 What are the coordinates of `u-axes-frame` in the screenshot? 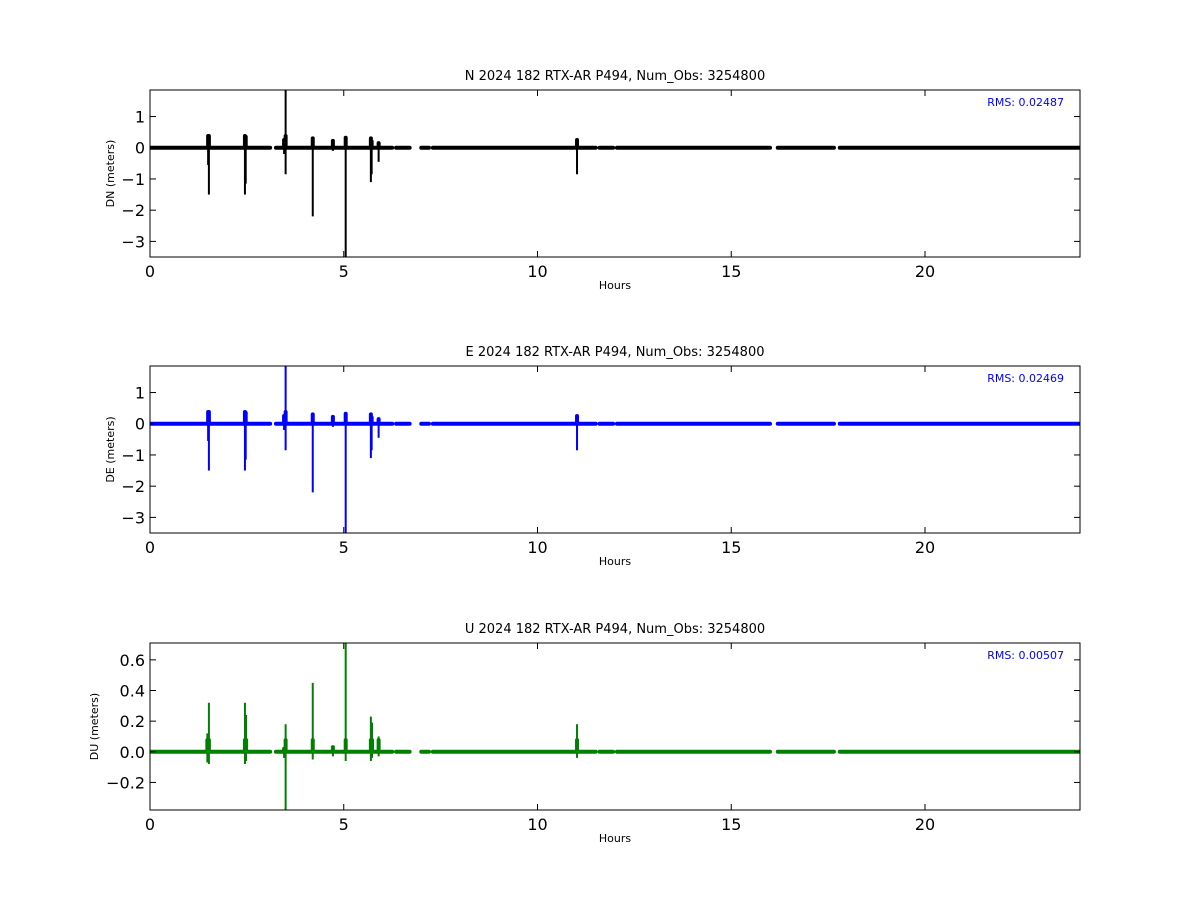 It's located at (615, 726).